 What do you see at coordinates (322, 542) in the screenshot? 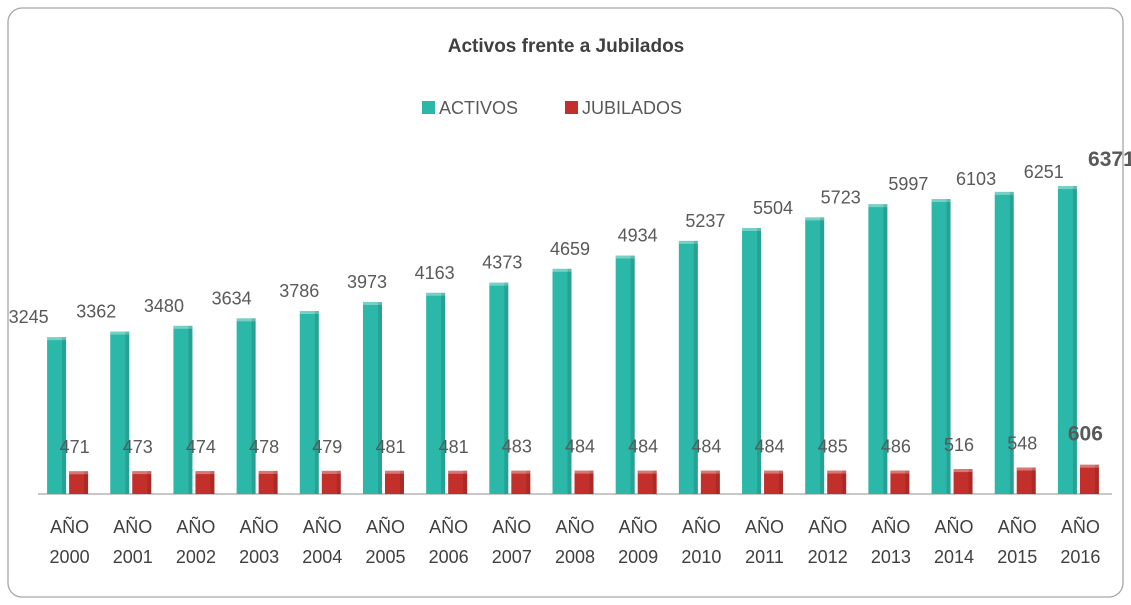
I see `x-tick-label: AÑO 2004` at bounding box center [322, 542].